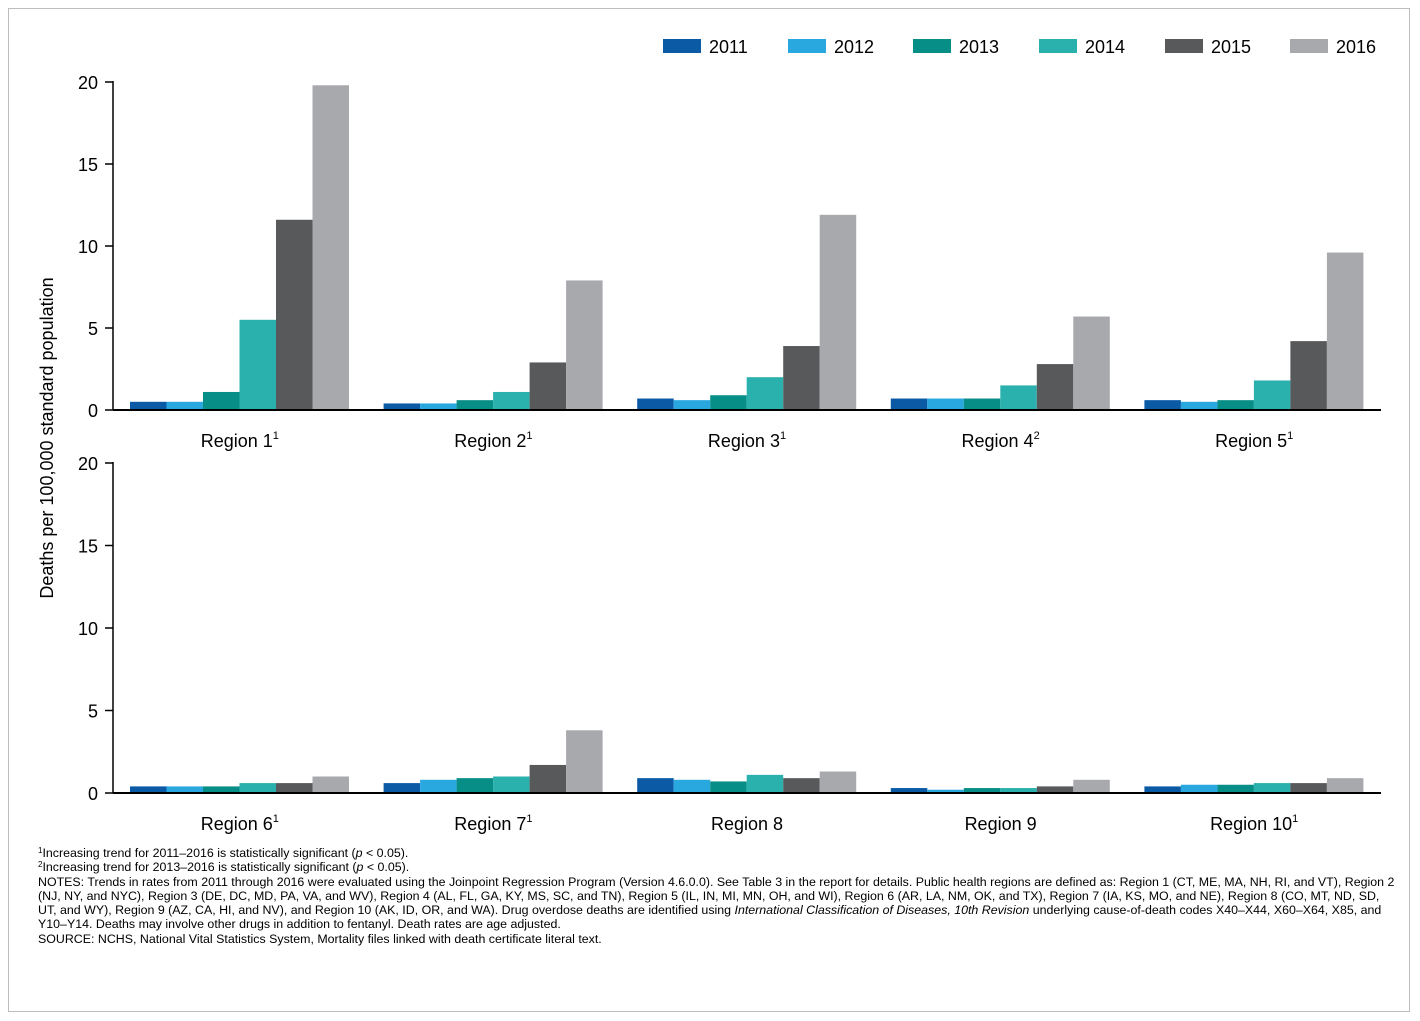 Image resolution: width=1420 pixels, height=1021 pixels. I want to click on bar-region-5-2014, so click(1272, 395).